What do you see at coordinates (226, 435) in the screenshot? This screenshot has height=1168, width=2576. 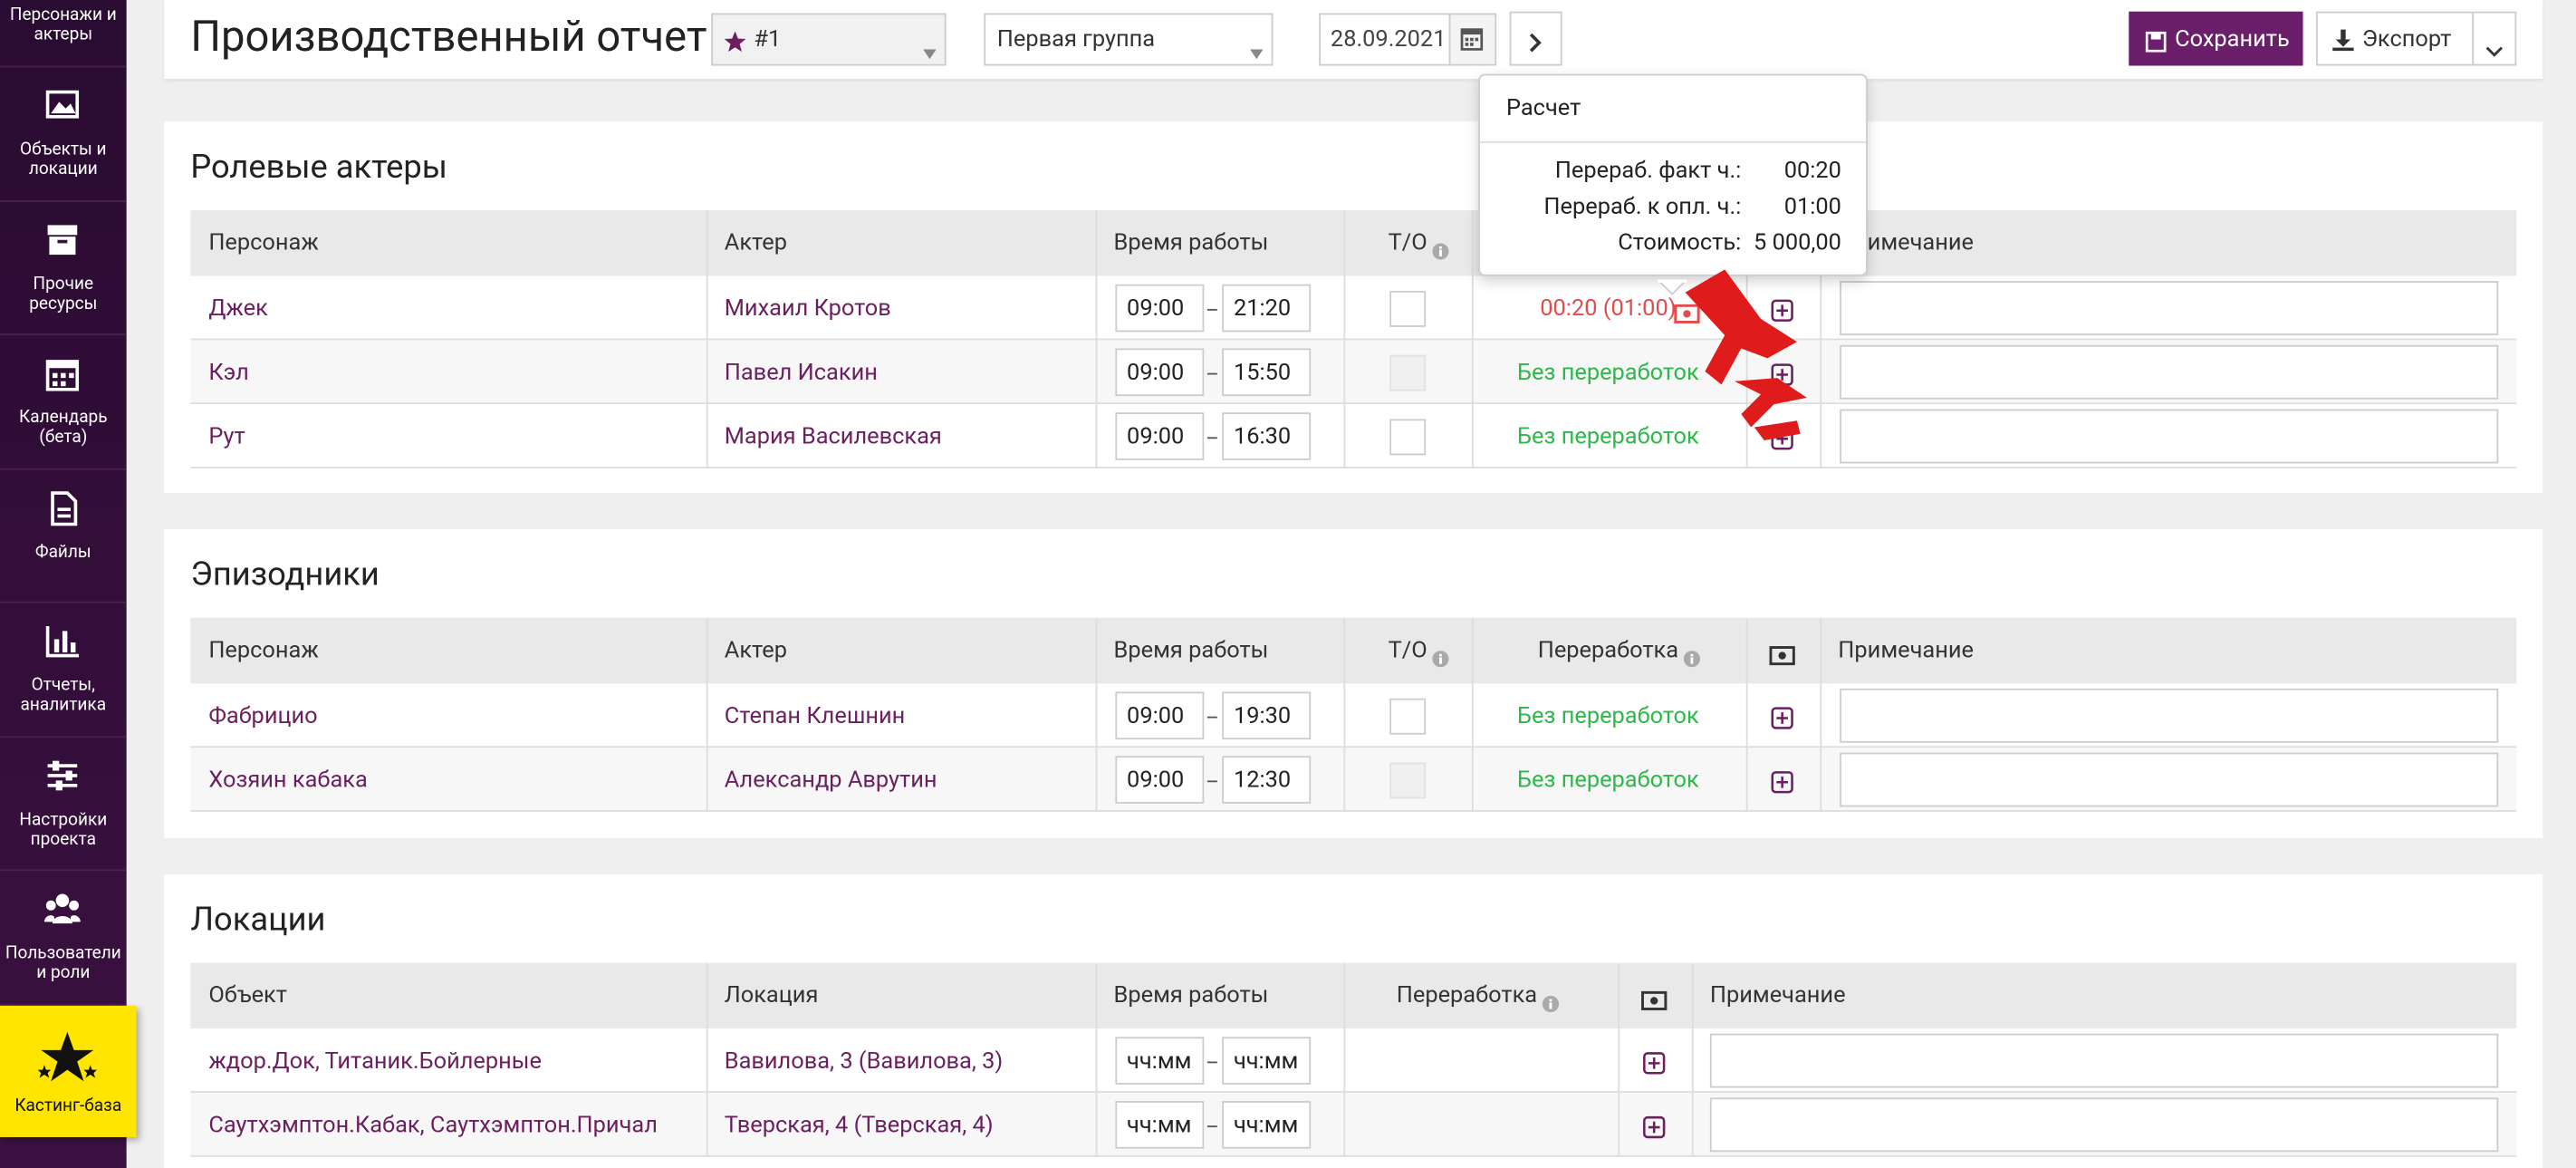 I see `row-name: Рут` at bounding box center [226, 435].